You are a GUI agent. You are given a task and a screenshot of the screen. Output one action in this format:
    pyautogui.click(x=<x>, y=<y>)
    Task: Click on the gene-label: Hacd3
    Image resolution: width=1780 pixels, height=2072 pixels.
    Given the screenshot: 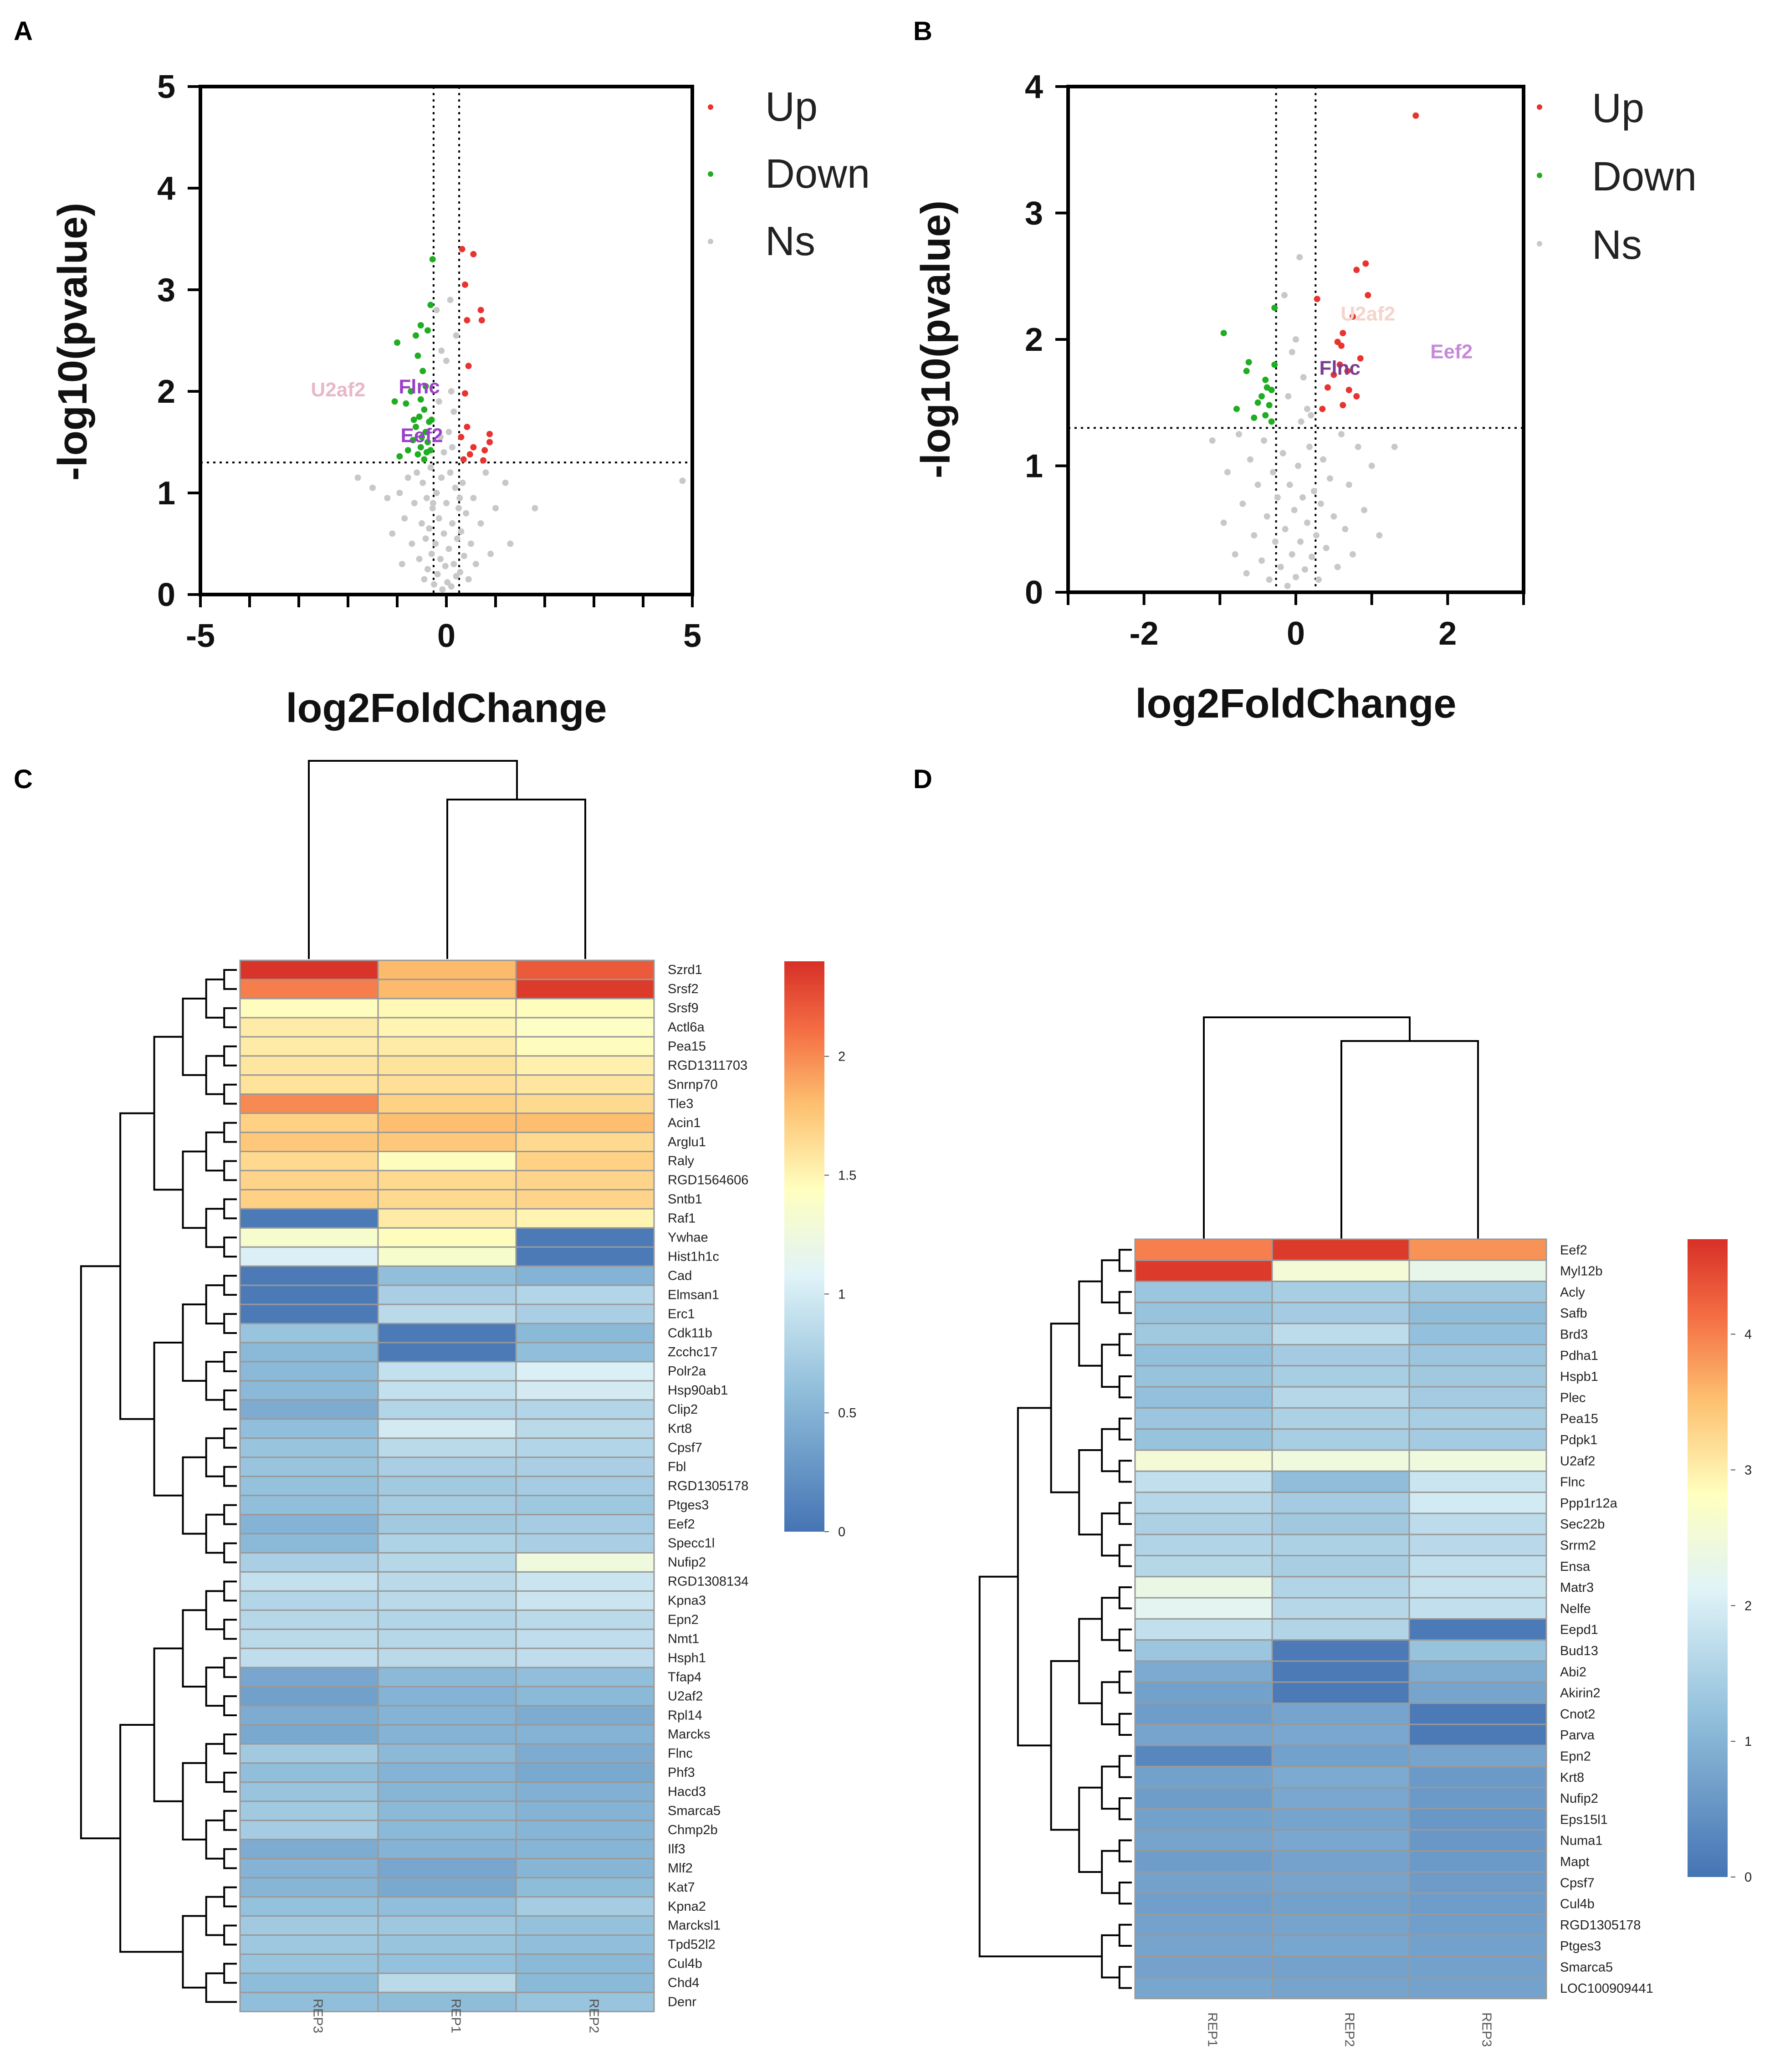 What is the action you would take?
    pyautogui.click(x=687, y=1792)
    